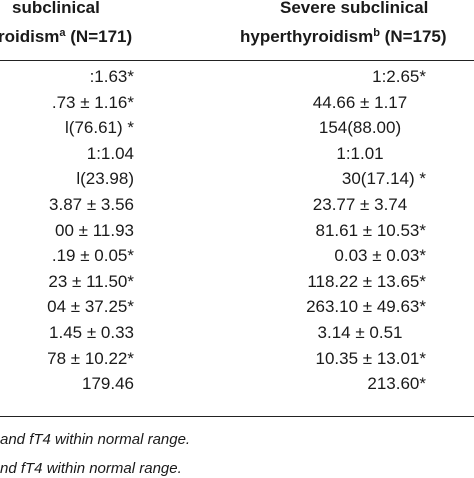  Describe the element at coordinates (99, 36) in the screenshot. I see `col1-header-count: (N=171)` at that location.